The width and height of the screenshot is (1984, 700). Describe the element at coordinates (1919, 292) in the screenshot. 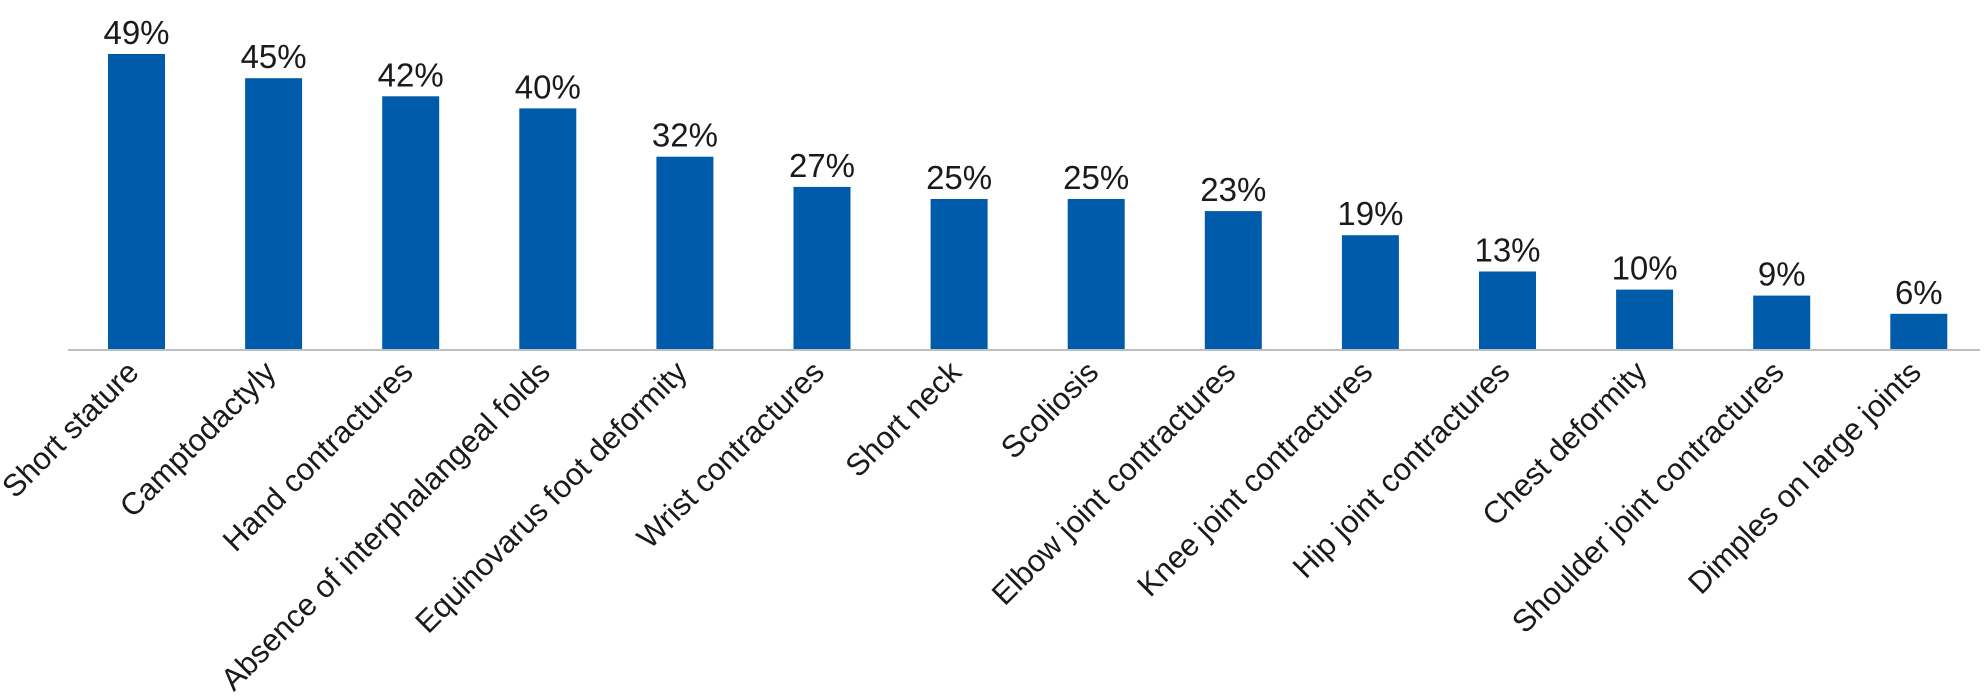

I see `data-label: 6%` at that location.